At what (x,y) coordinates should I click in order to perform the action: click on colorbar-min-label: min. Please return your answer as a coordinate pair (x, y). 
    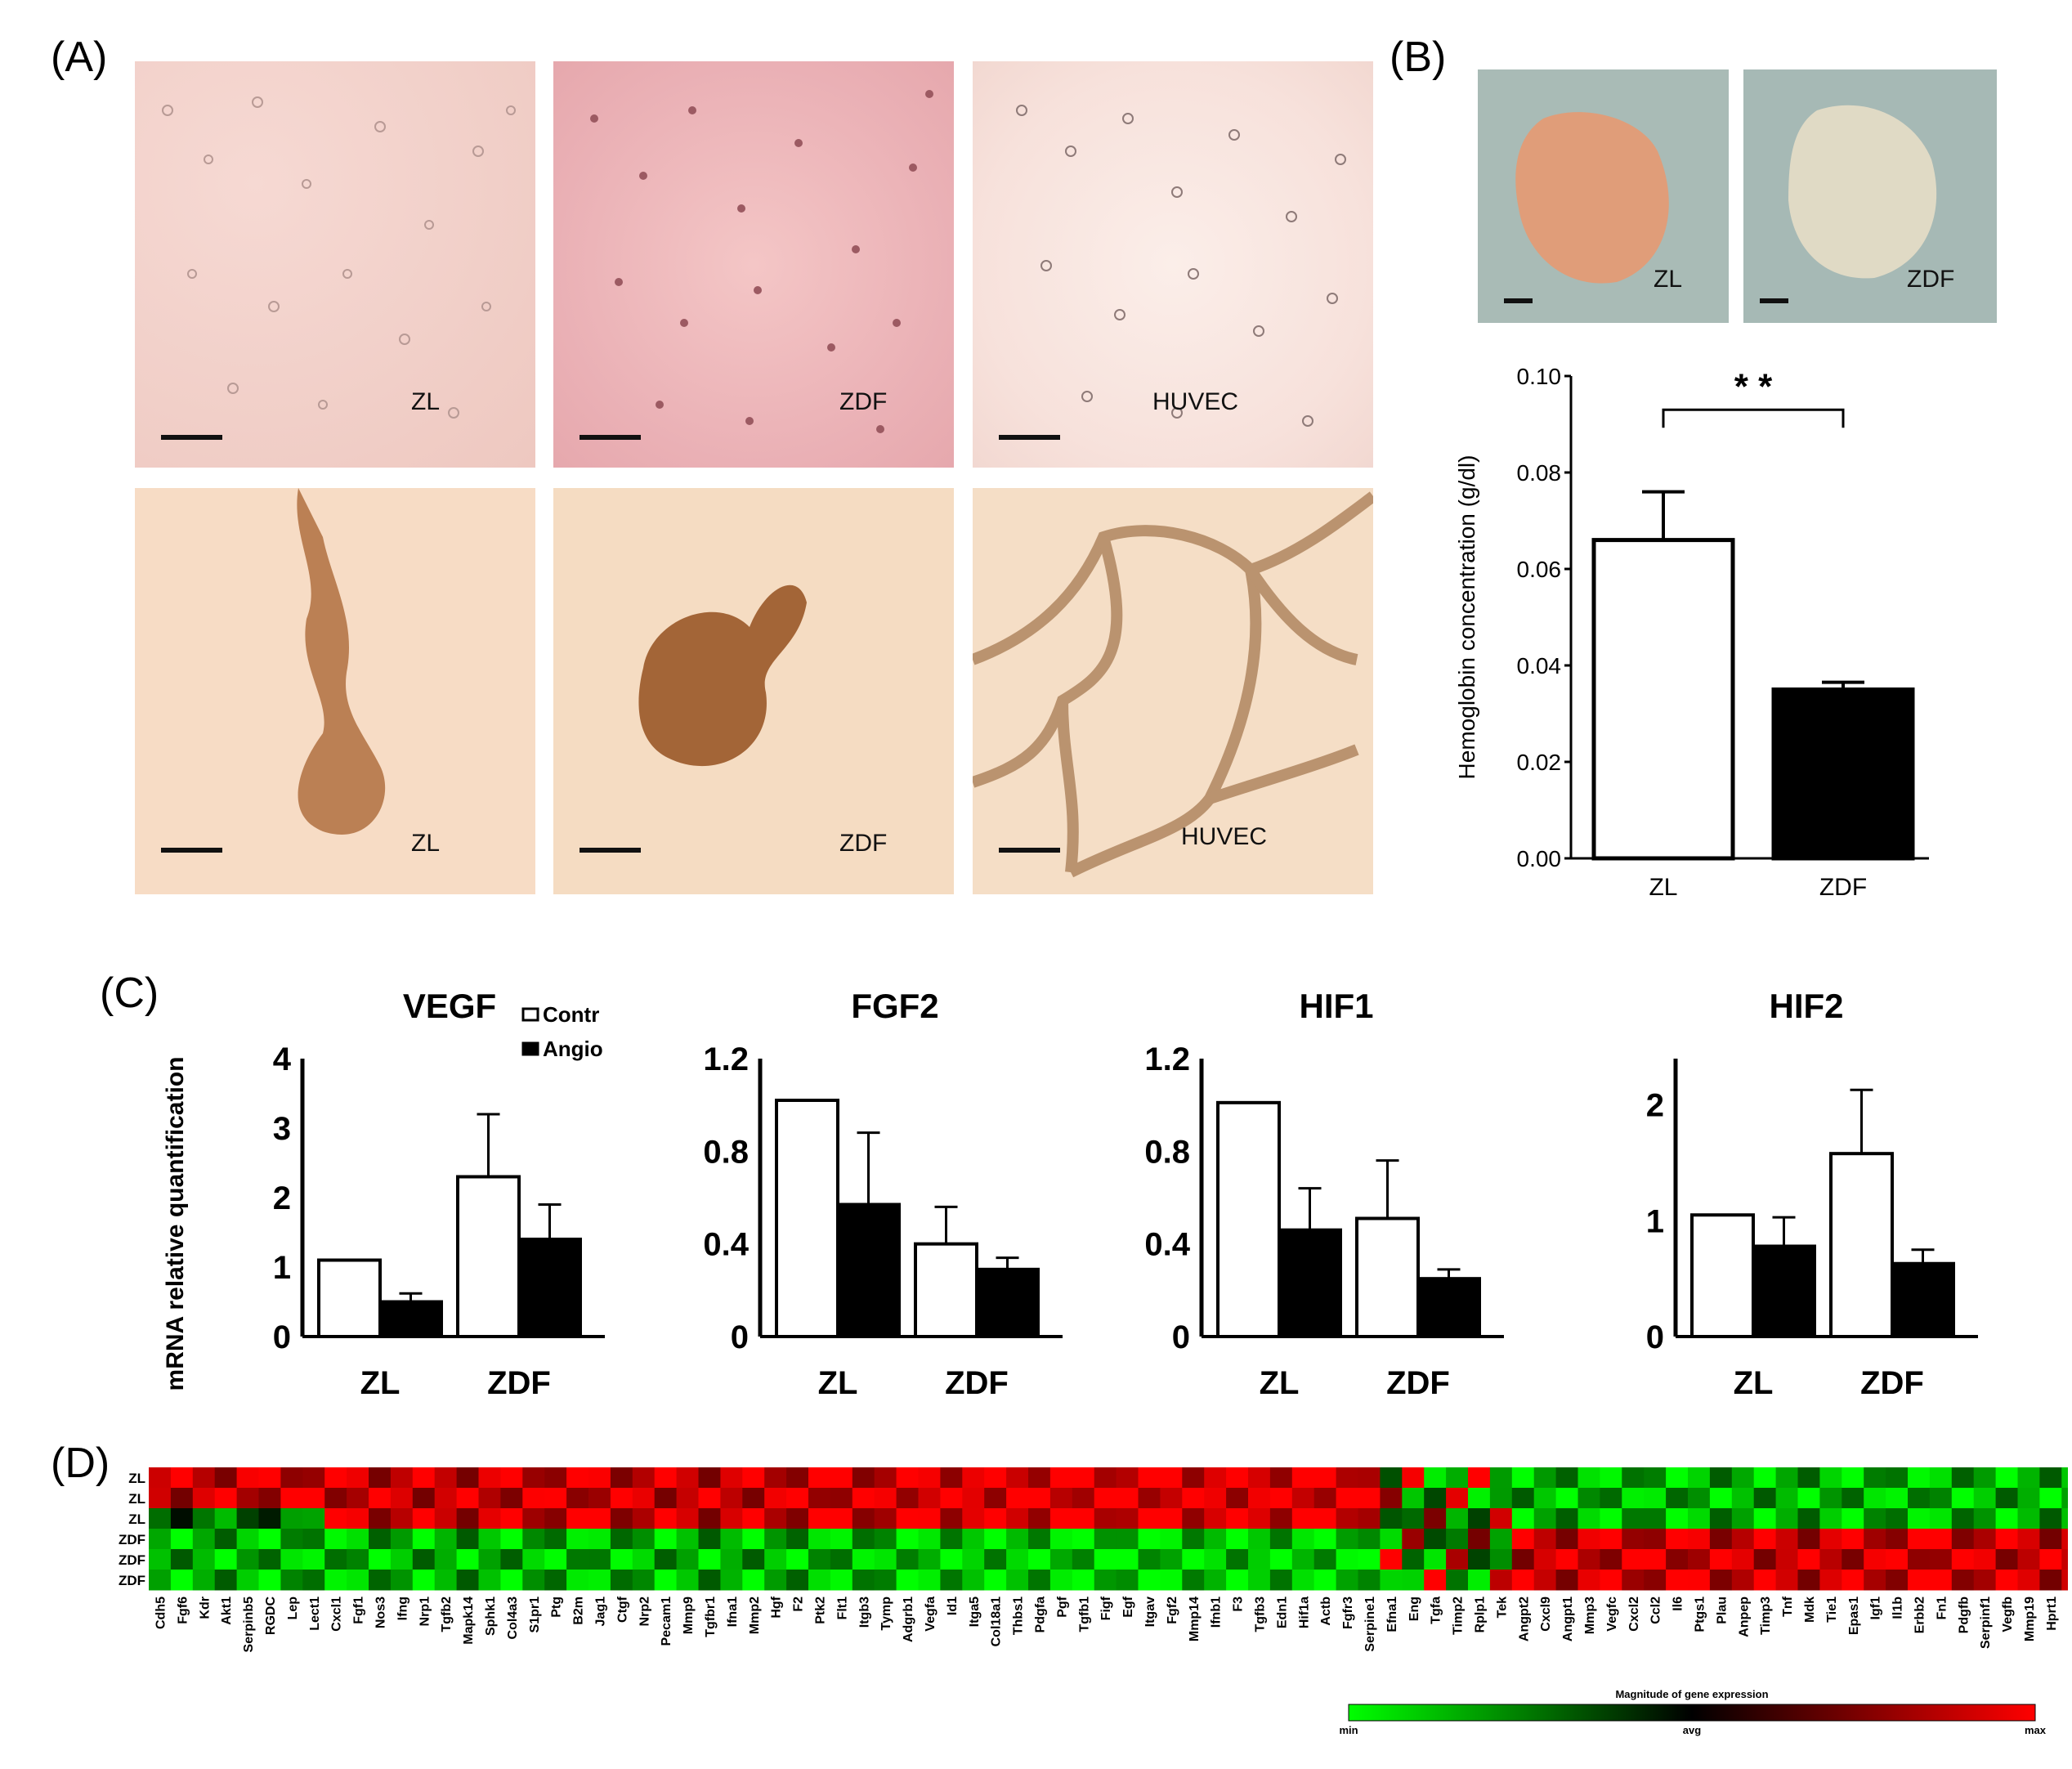
    Looking at the image, I should click on (1348, 1730).